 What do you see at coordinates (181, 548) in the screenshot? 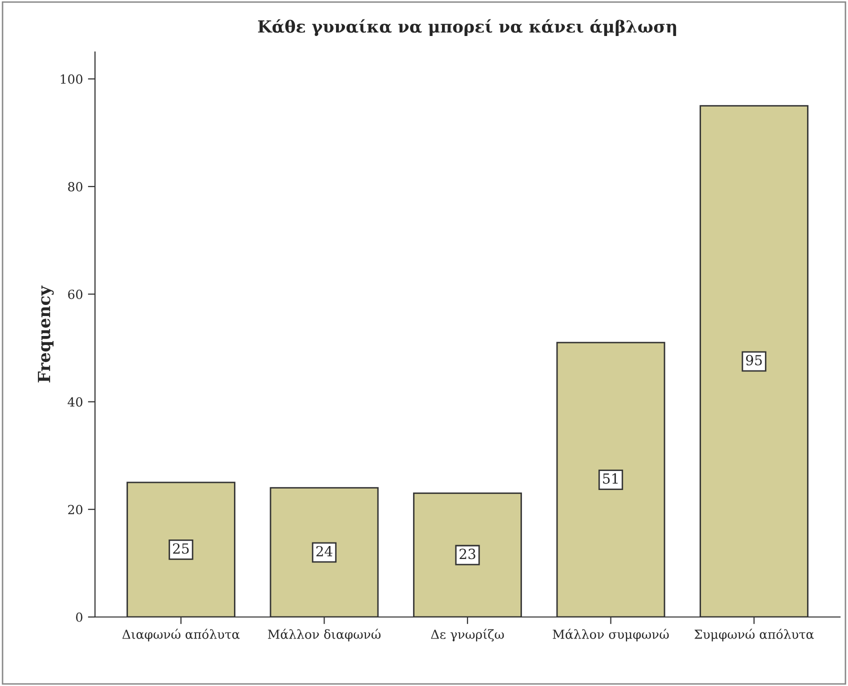
I see `data-label: 25` at bounding box center [181, 548].